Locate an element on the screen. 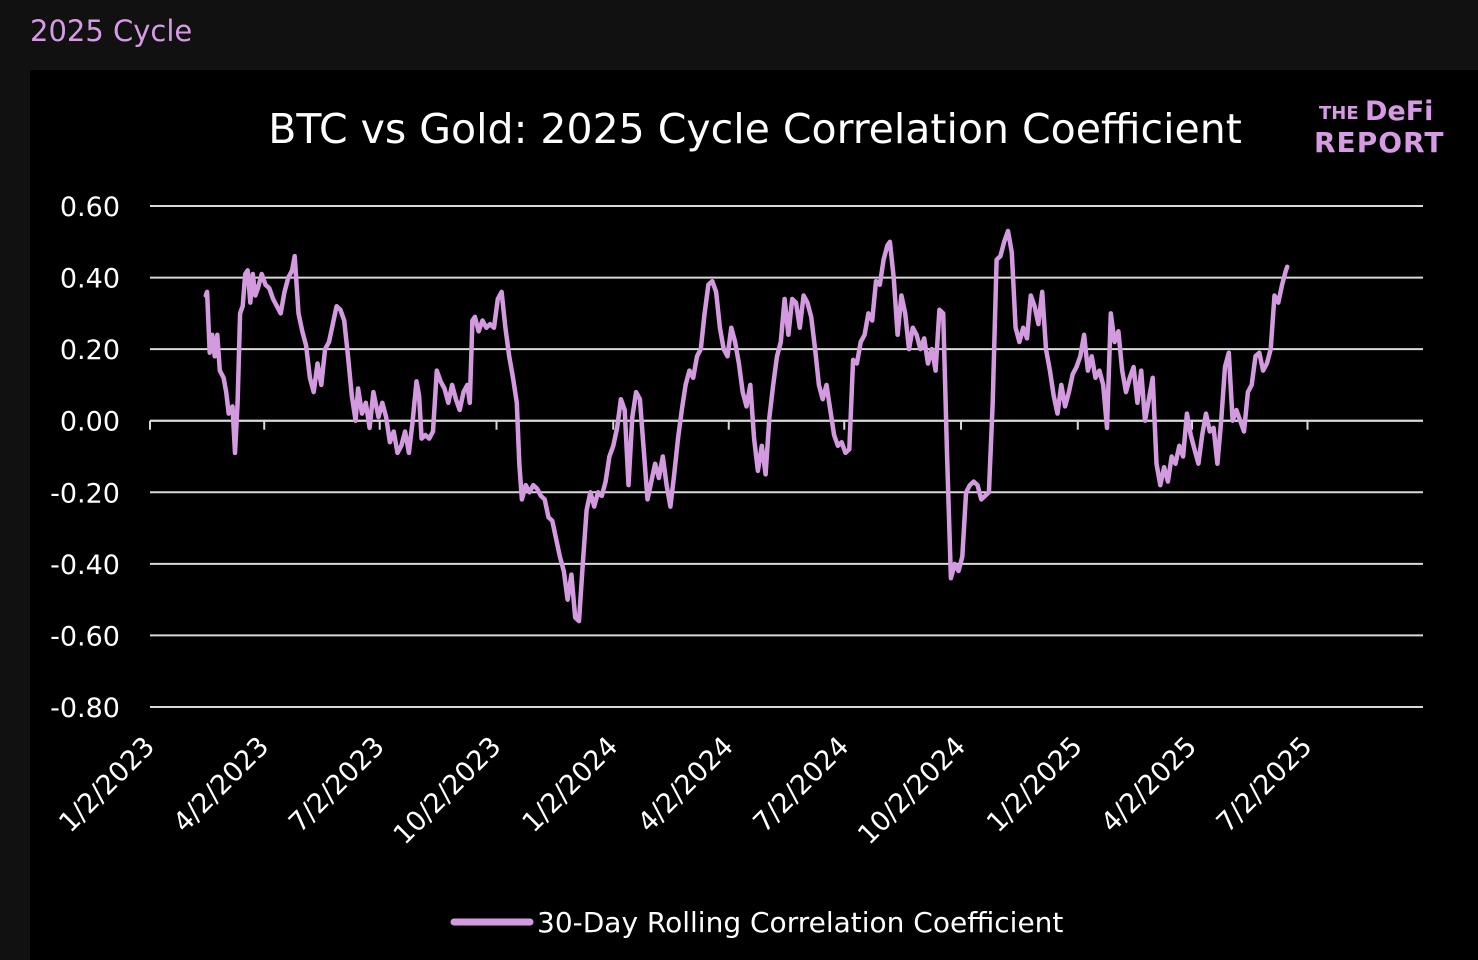 This screenshot has width=1478, height=960. brand-logo-defi: DeFi is located at coordinates (1399, 111).